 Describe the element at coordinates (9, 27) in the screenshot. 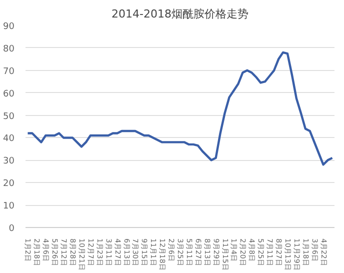

I see `y-tick-label: 90` at that location.